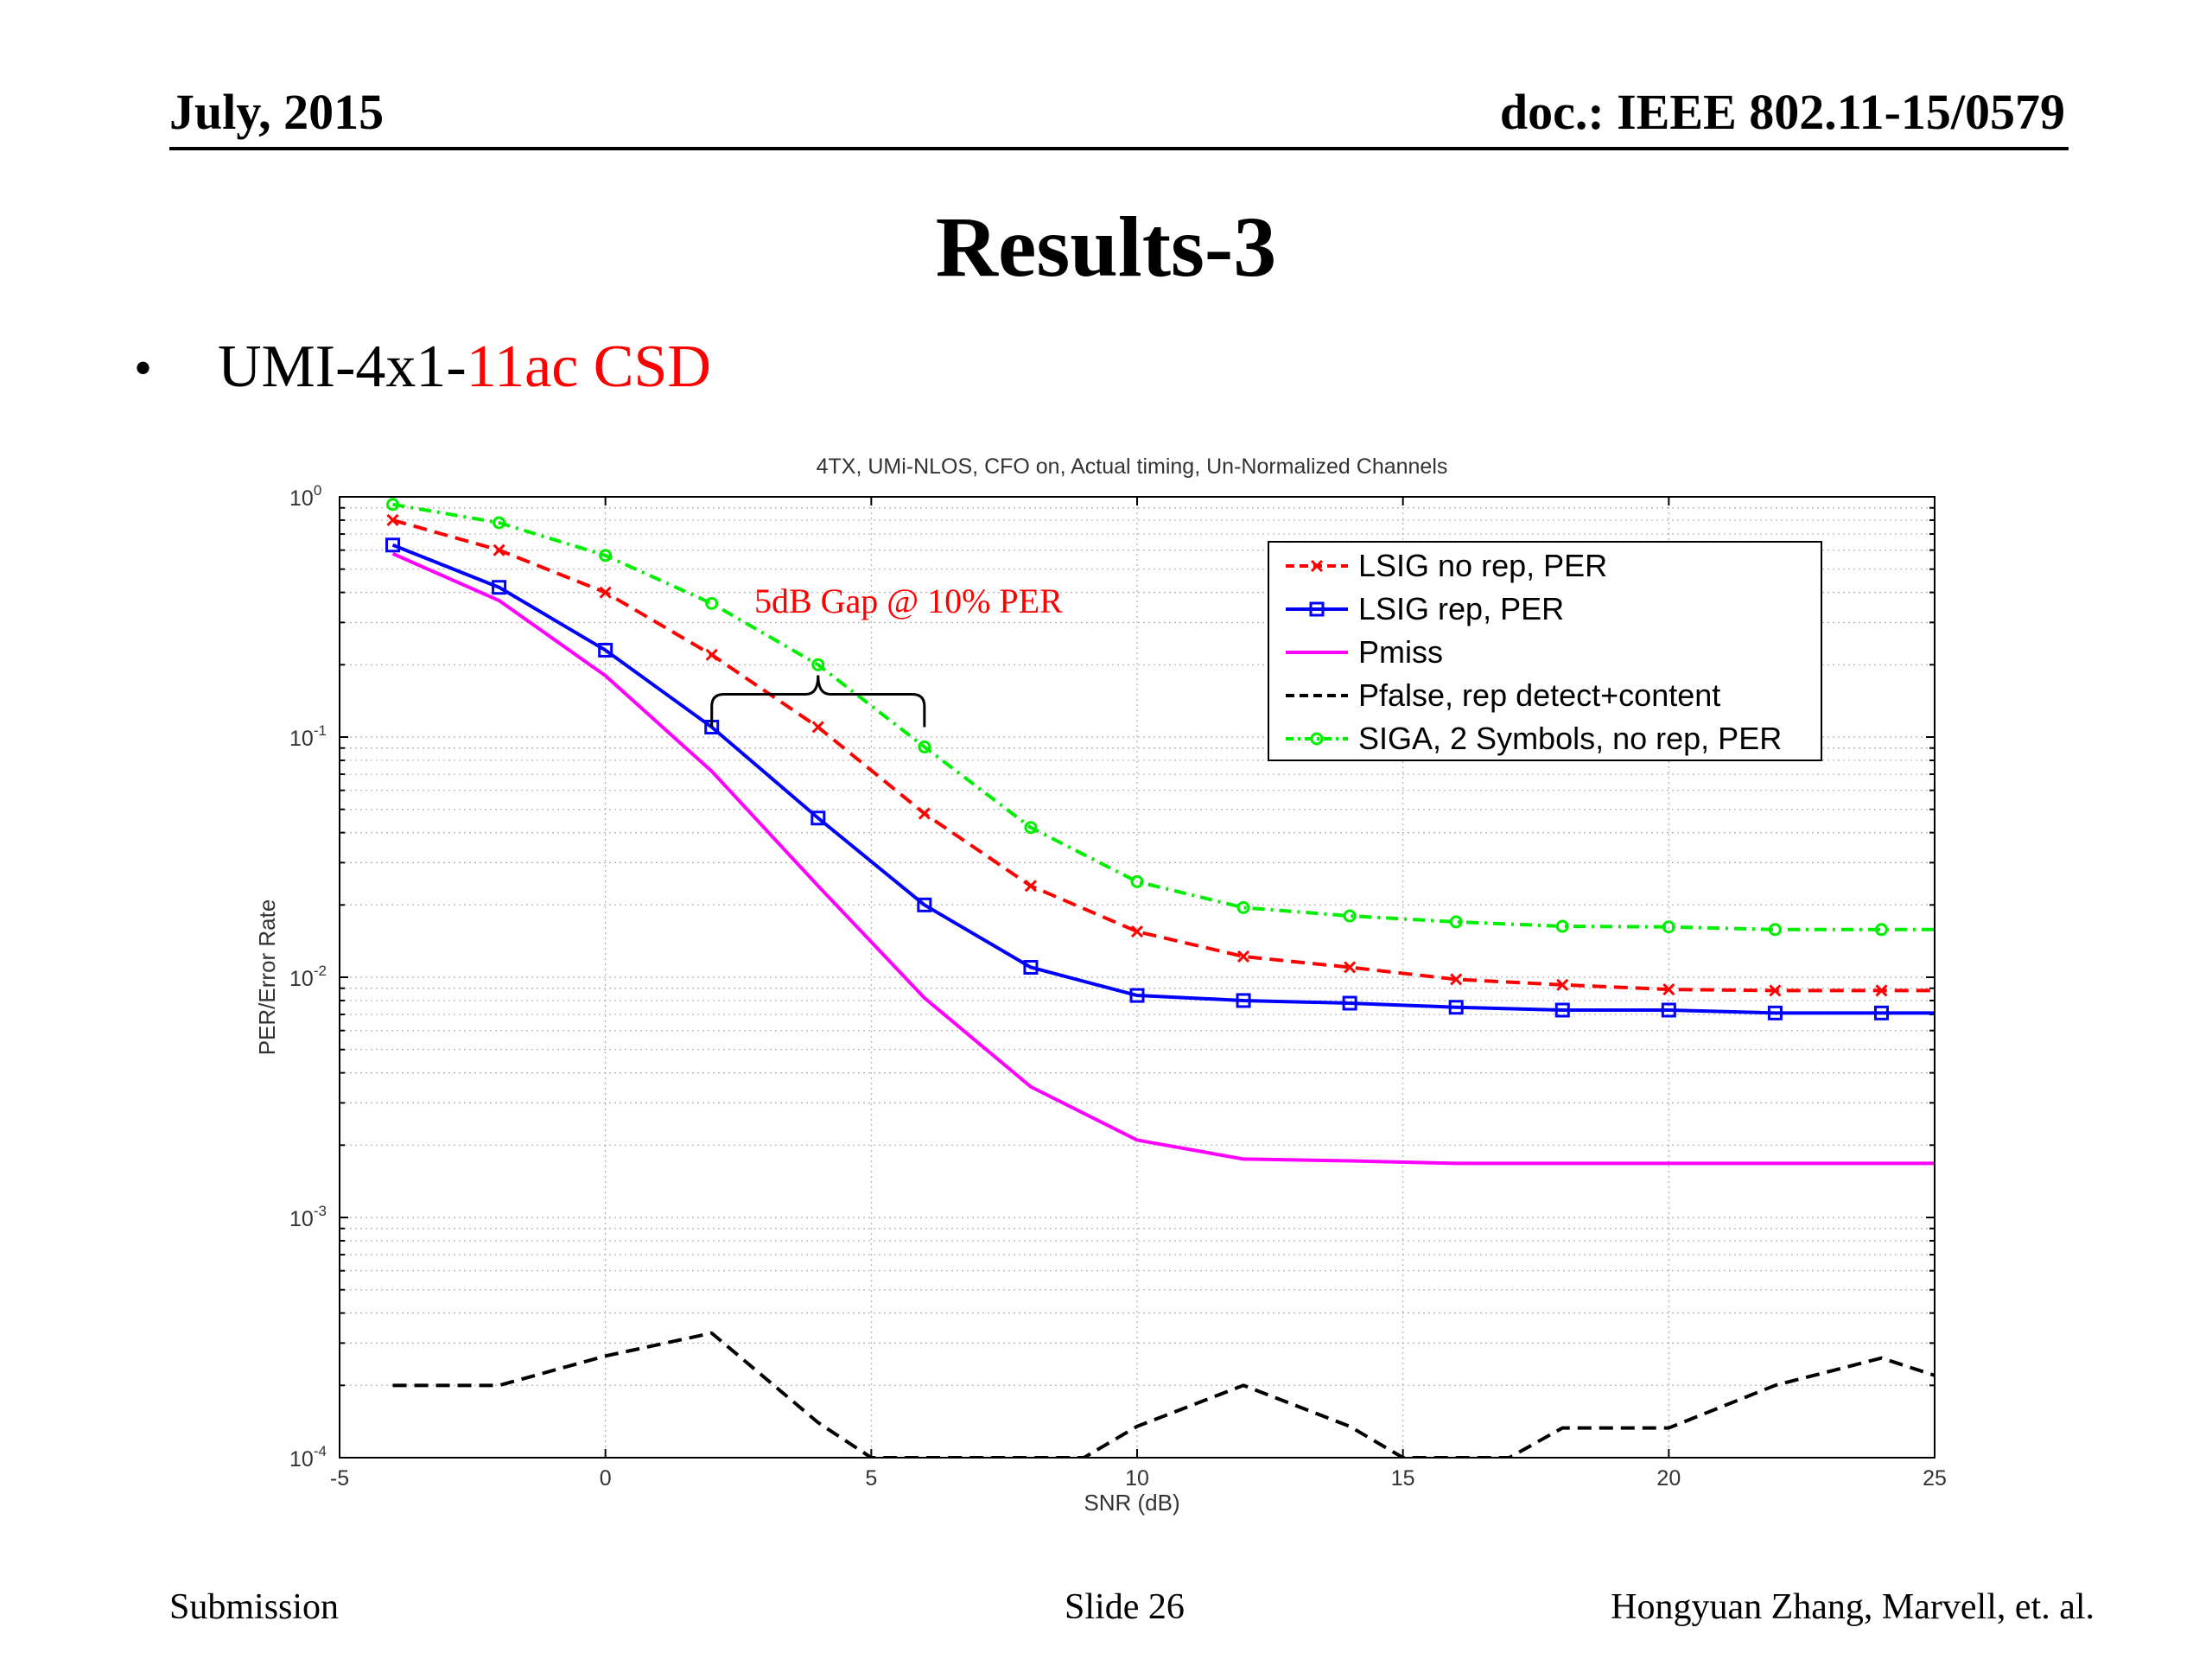 The image size is (2212, 1659). I want to click on footer-authors: Hongyuan Zhang, Marvell, et. al., so click(1852, 1607).